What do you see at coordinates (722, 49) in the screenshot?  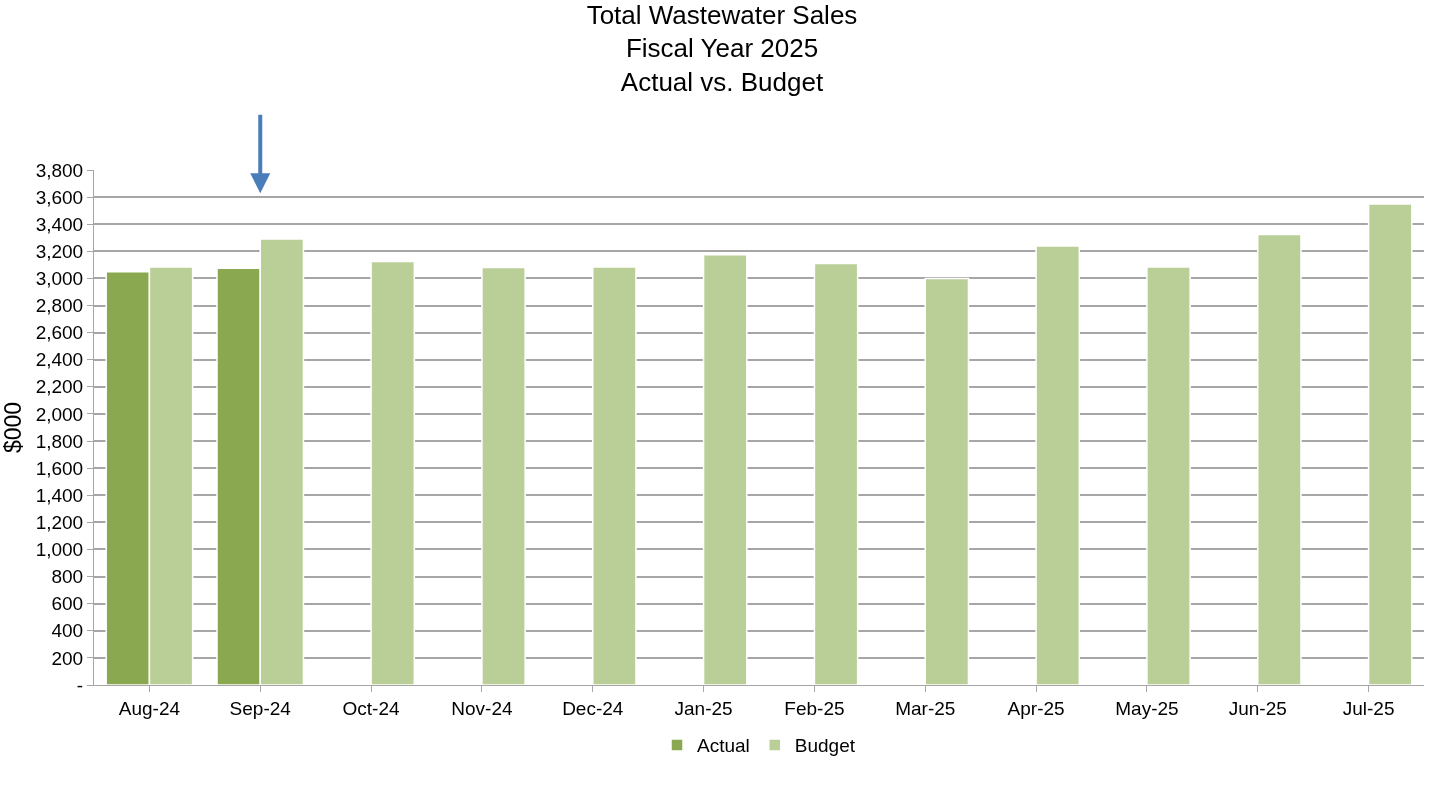 I see `chart-title: Total Wastewater Sales Fiscal Year 2025 Actual vs. Budget` at bounding box center [722, 49].